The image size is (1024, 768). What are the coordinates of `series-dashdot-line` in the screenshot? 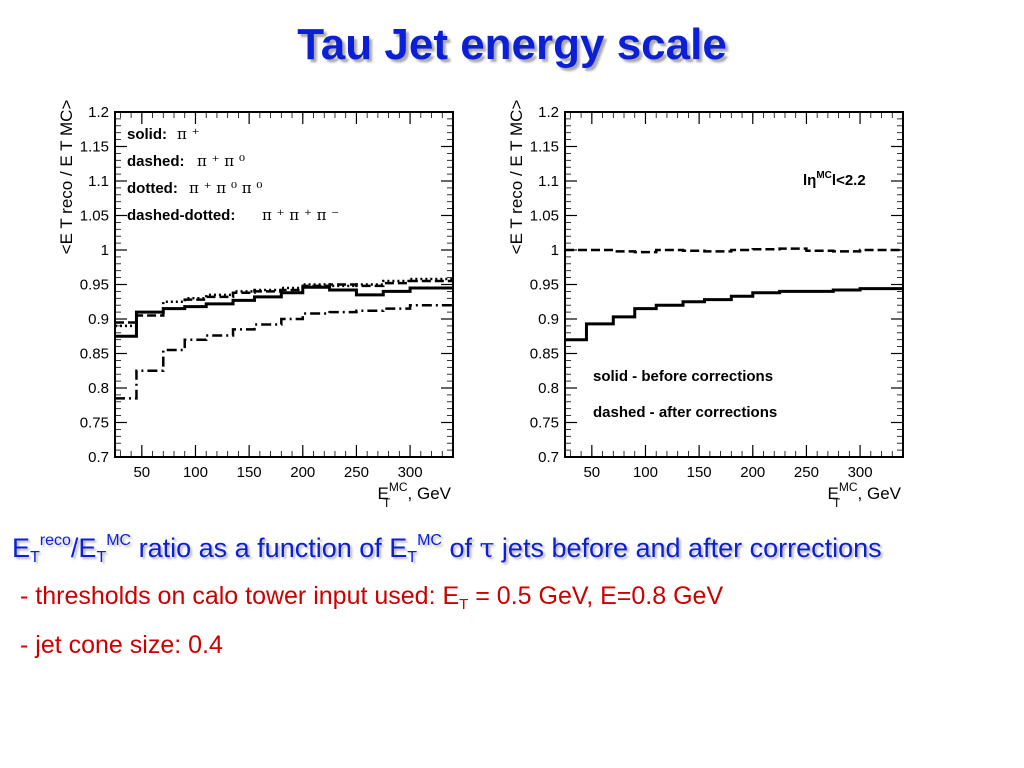 It's located at (284, 351).